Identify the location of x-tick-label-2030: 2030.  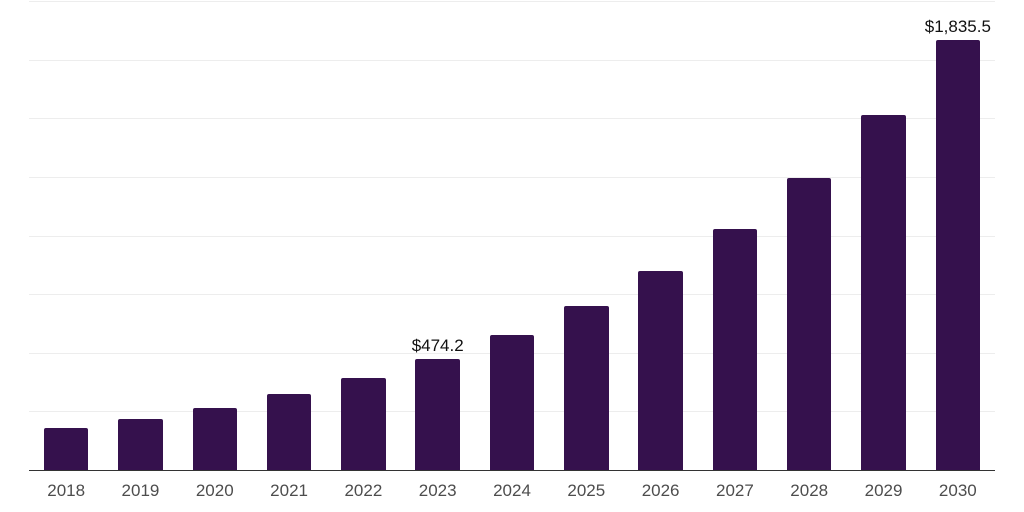
(957, 490).